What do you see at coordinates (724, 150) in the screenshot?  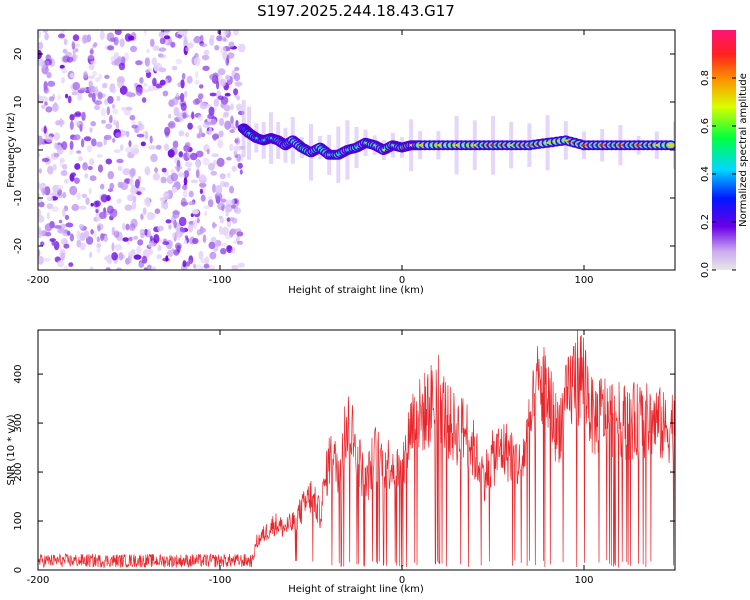 I see `colorbar-gradient` at bounding box center [724, 150].